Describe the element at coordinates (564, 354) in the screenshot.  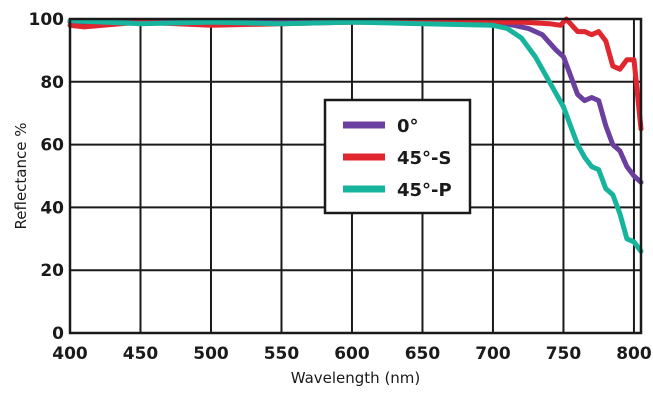
I see `x-tick-label-750: 750` at that location.